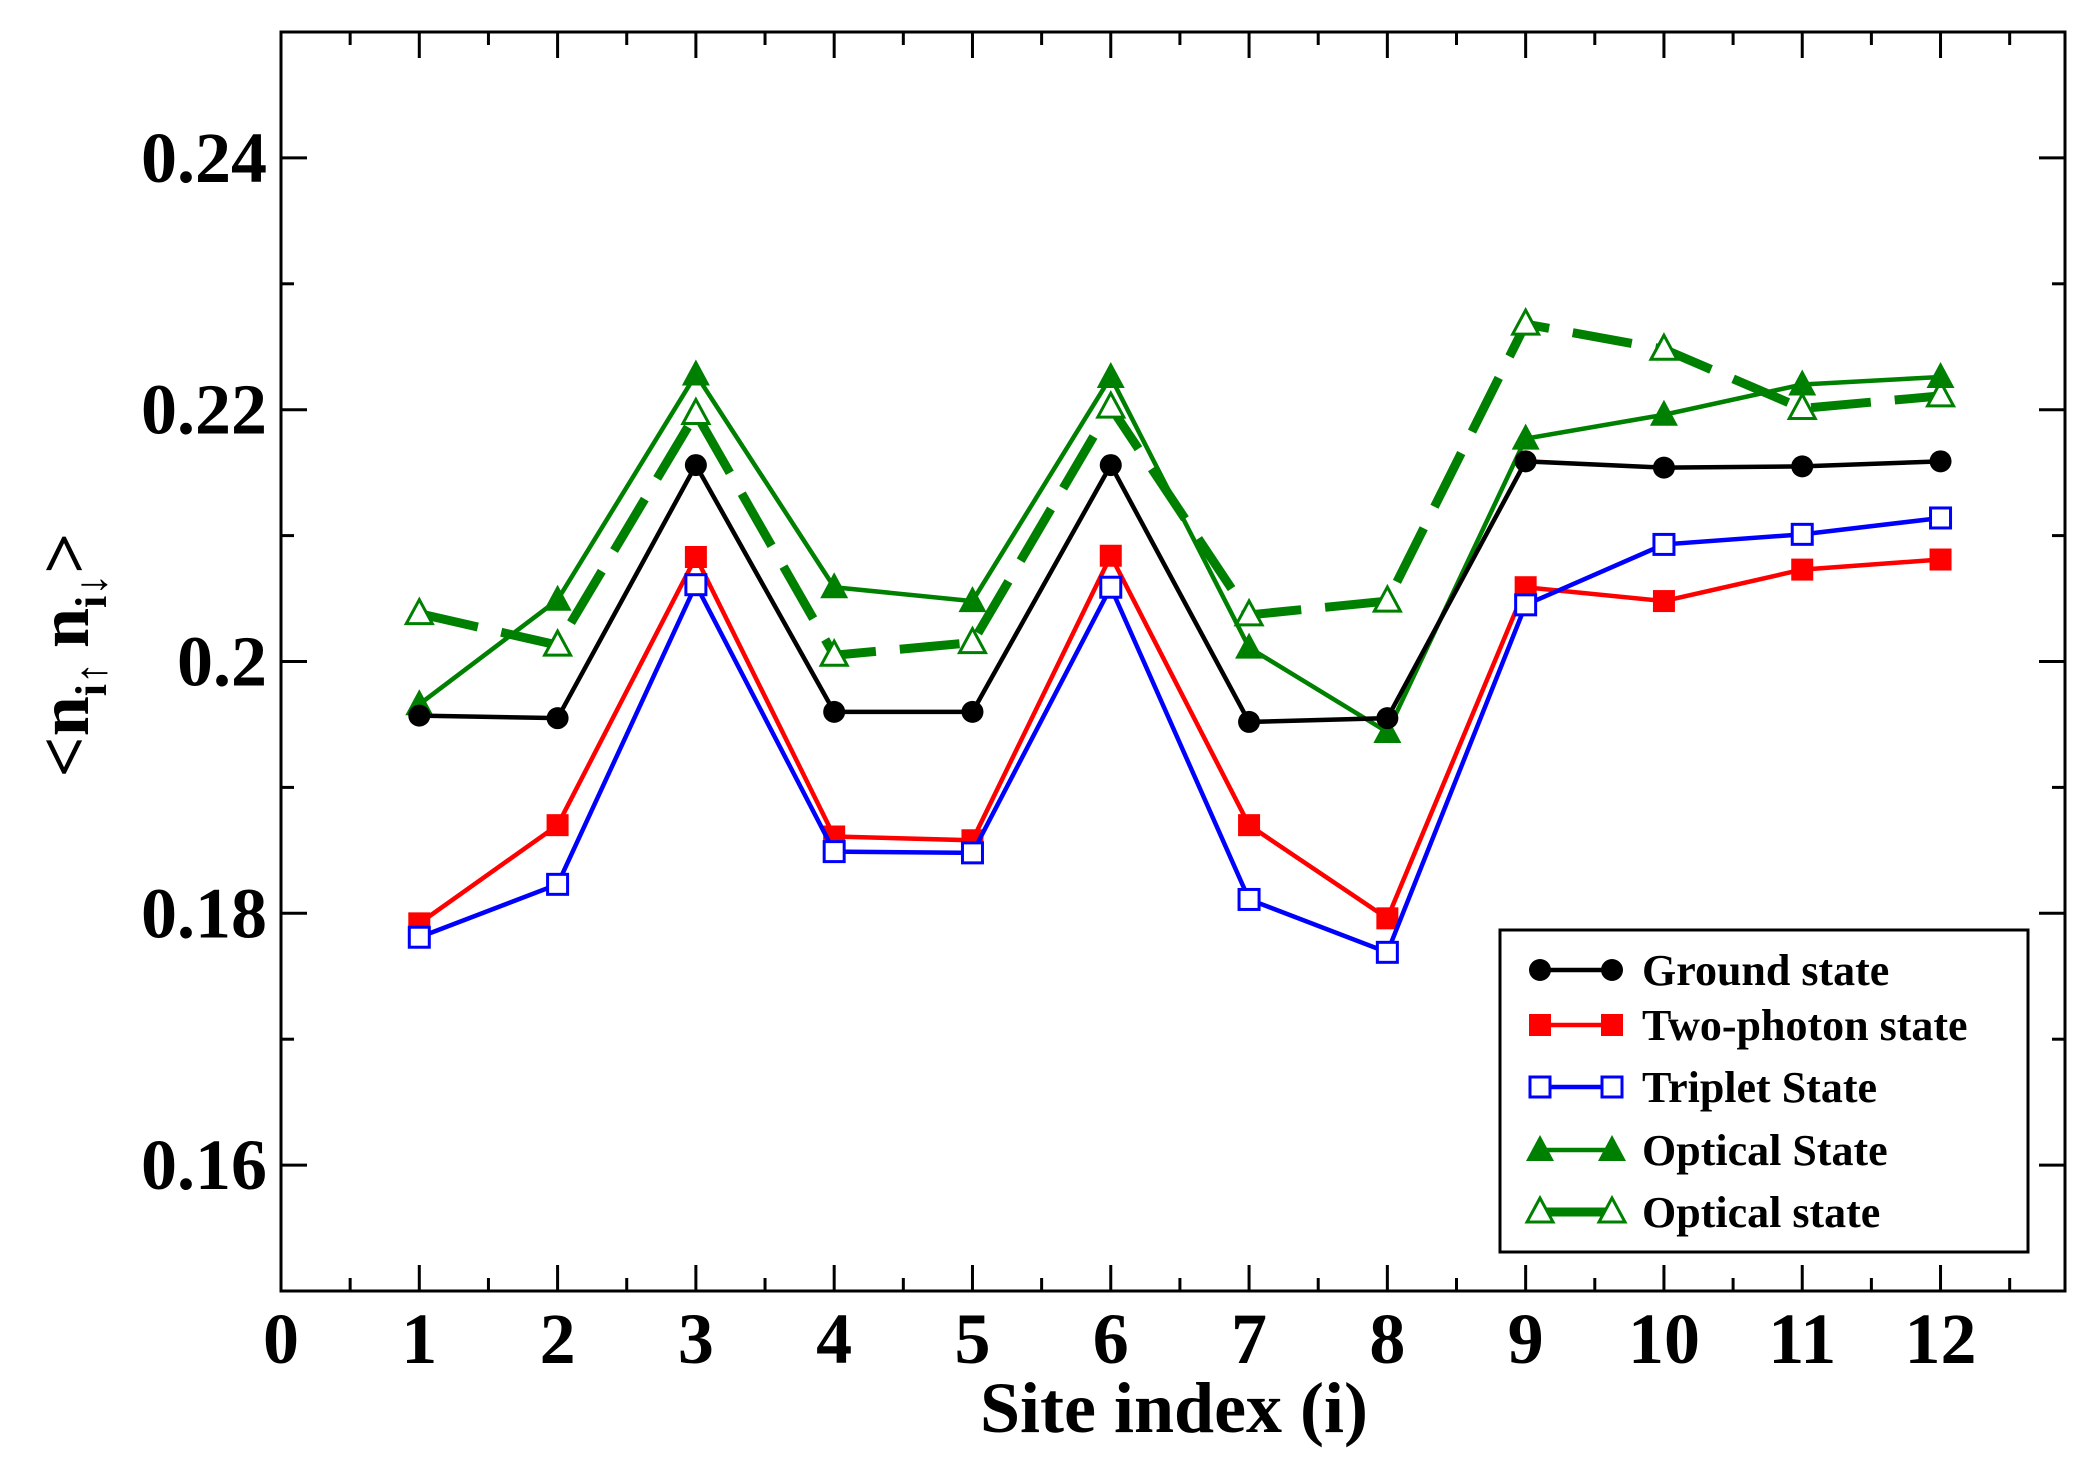 This screenshot has height=1458, width=2090. I want to click on x-tick-label: 2, so click(558, 1339).